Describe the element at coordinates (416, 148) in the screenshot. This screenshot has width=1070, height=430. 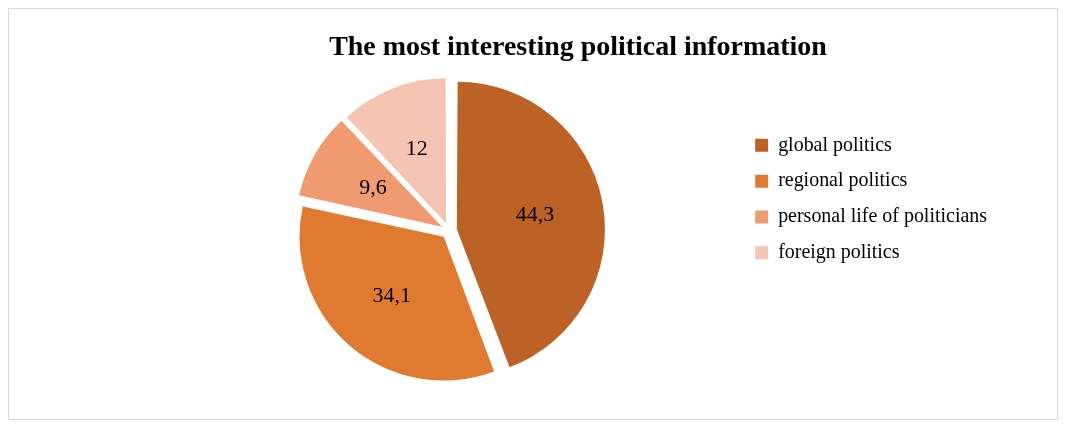
I see `data-label: 12` at that location.